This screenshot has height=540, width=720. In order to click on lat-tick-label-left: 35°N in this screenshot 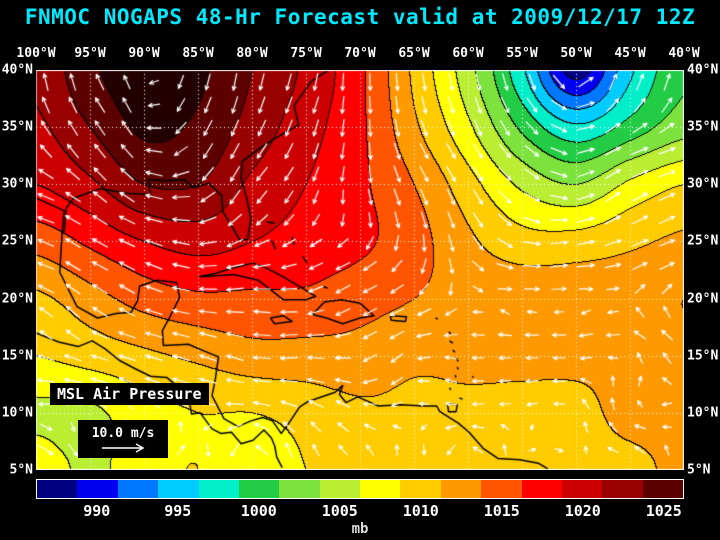, I will do `click(17, 127)`.